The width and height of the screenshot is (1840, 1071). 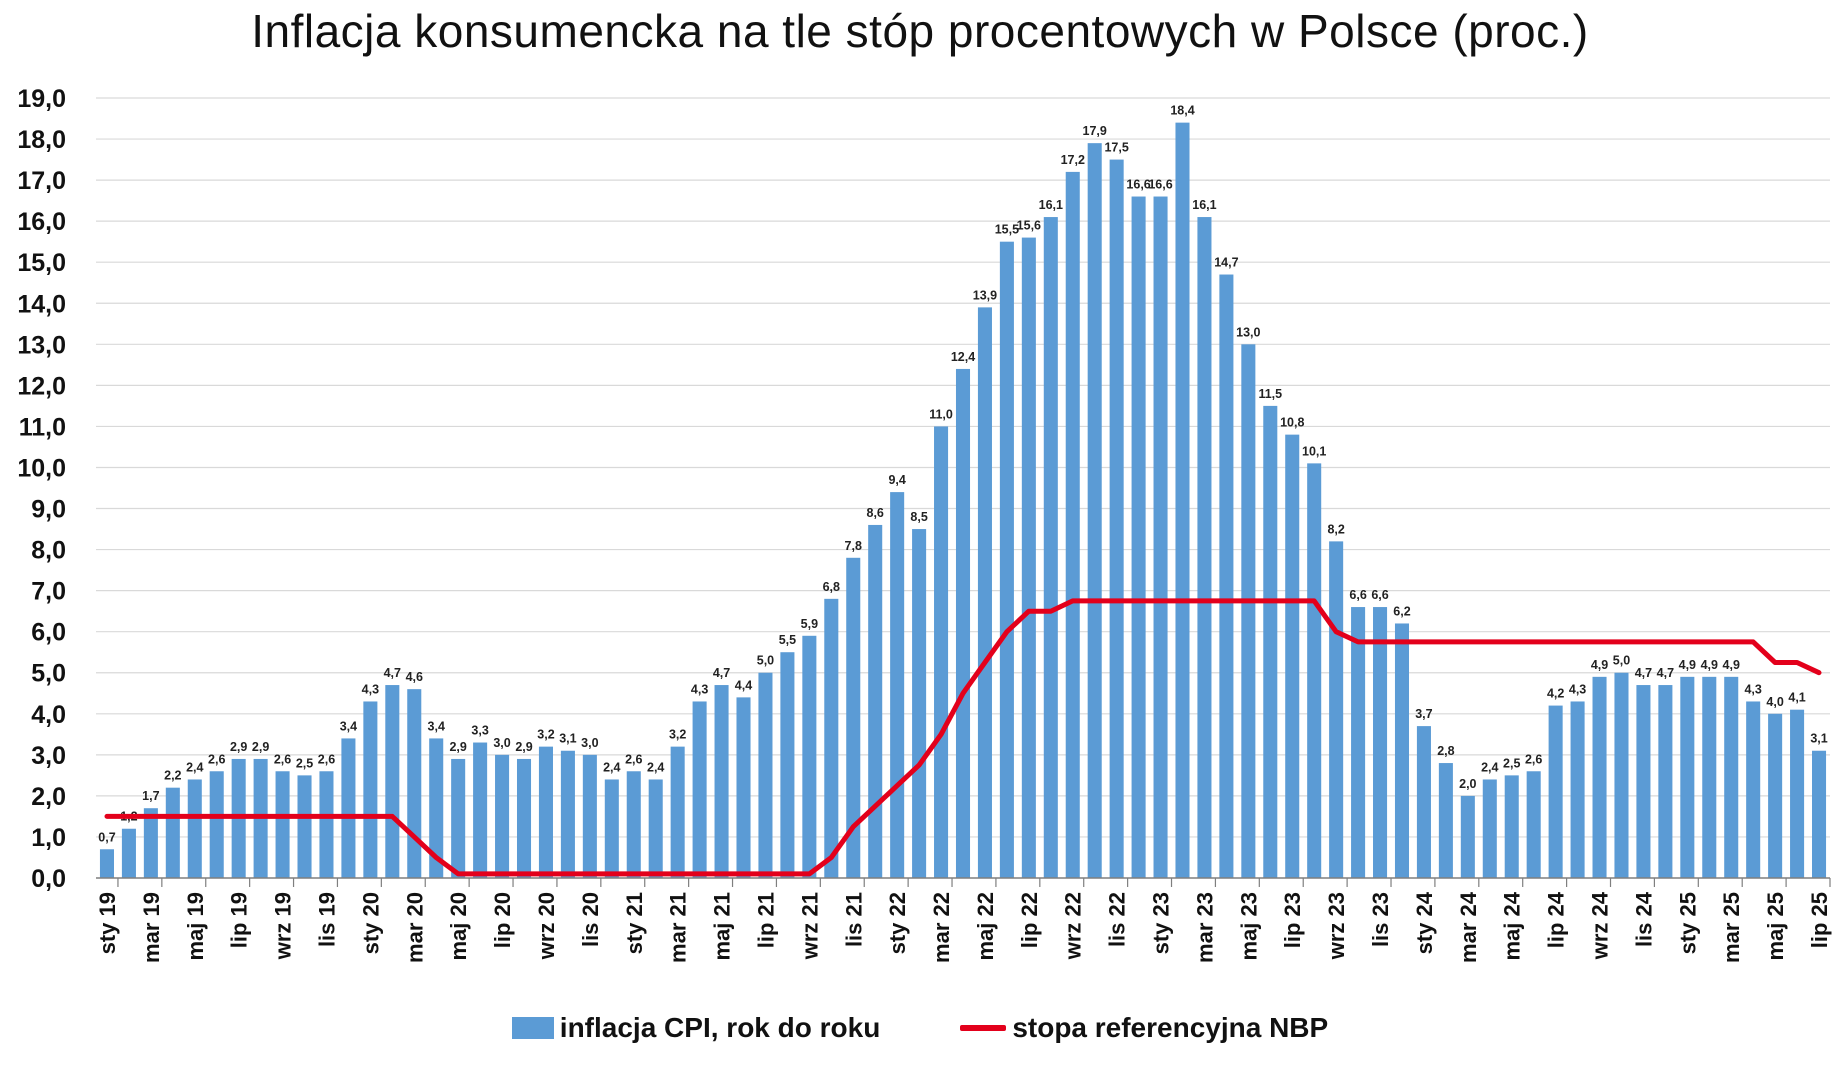 I want to click on x-tick-label: sty 25, so click(x=1687, y=923).